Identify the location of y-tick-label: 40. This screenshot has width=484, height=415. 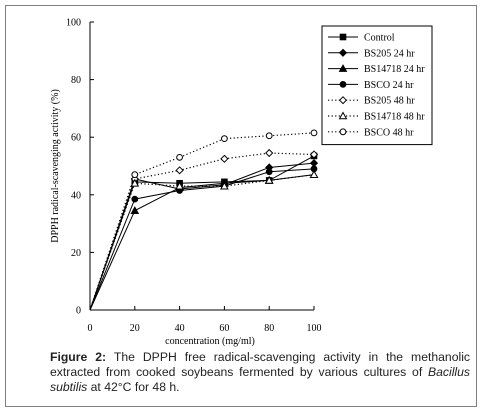
(76, 195).